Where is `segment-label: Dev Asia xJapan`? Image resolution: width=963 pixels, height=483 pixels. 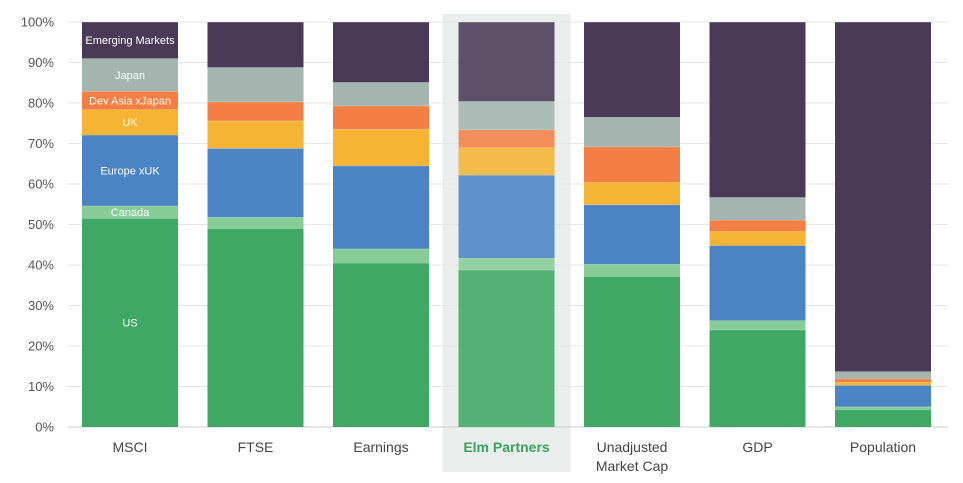
segment-label: Dev Asia xJapan is located at coordinates (130, 101).